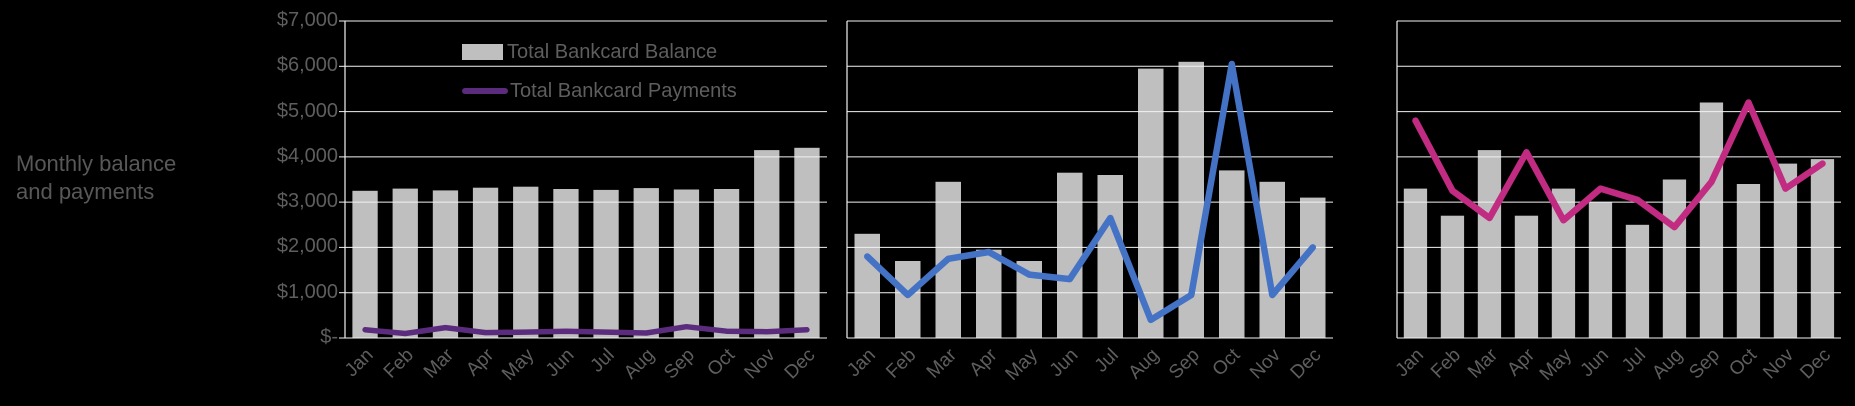  Describe the element at coordinates (307, 291) in the screenshot. I see `y-tick-label: $1,000` at that location.